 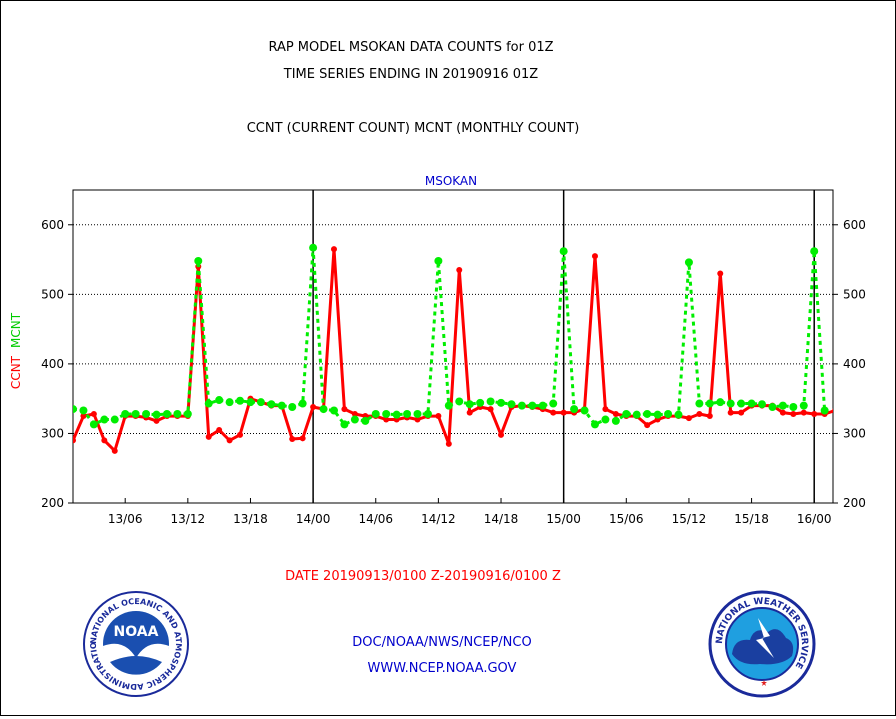 What do you see at coordinates (125, 519) in the screenshot?
I see `xtick-label: 13/06` at bounding box center [125, 519].